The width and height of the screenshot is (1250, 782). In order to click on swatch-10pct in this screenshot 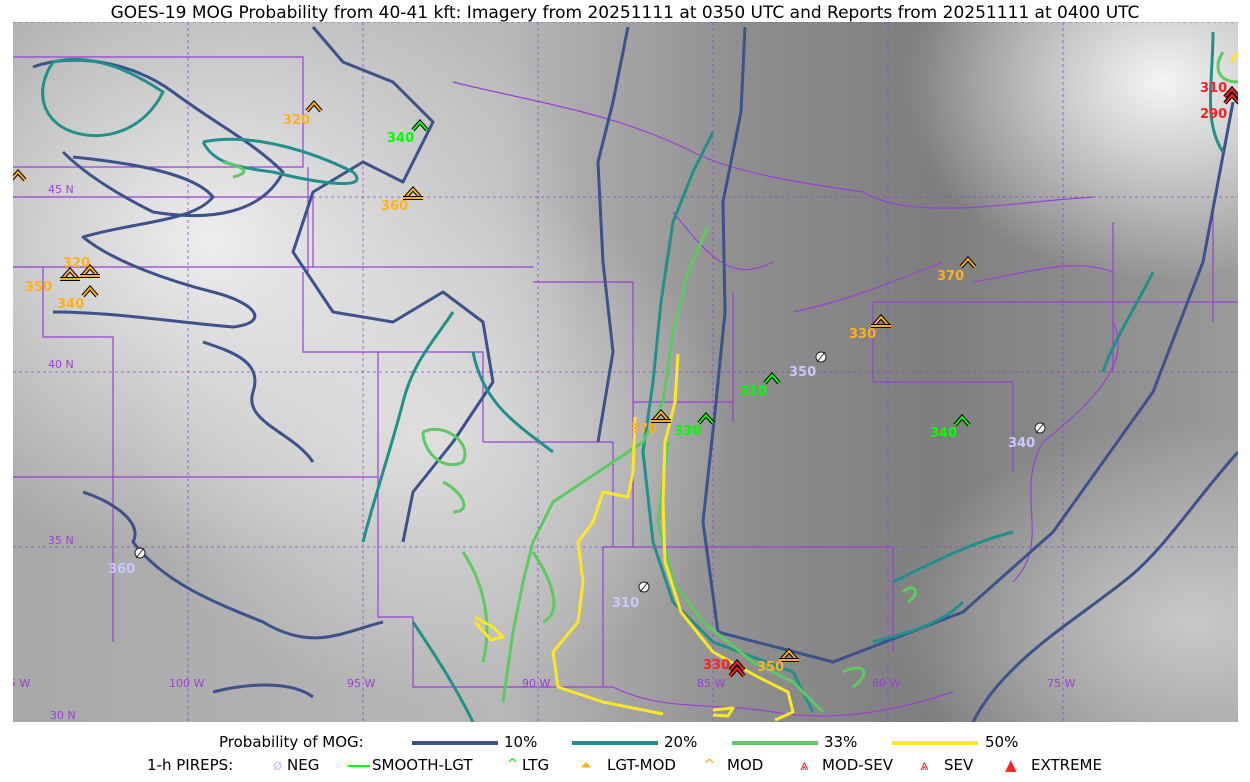, I will do `click(455, 743)`.